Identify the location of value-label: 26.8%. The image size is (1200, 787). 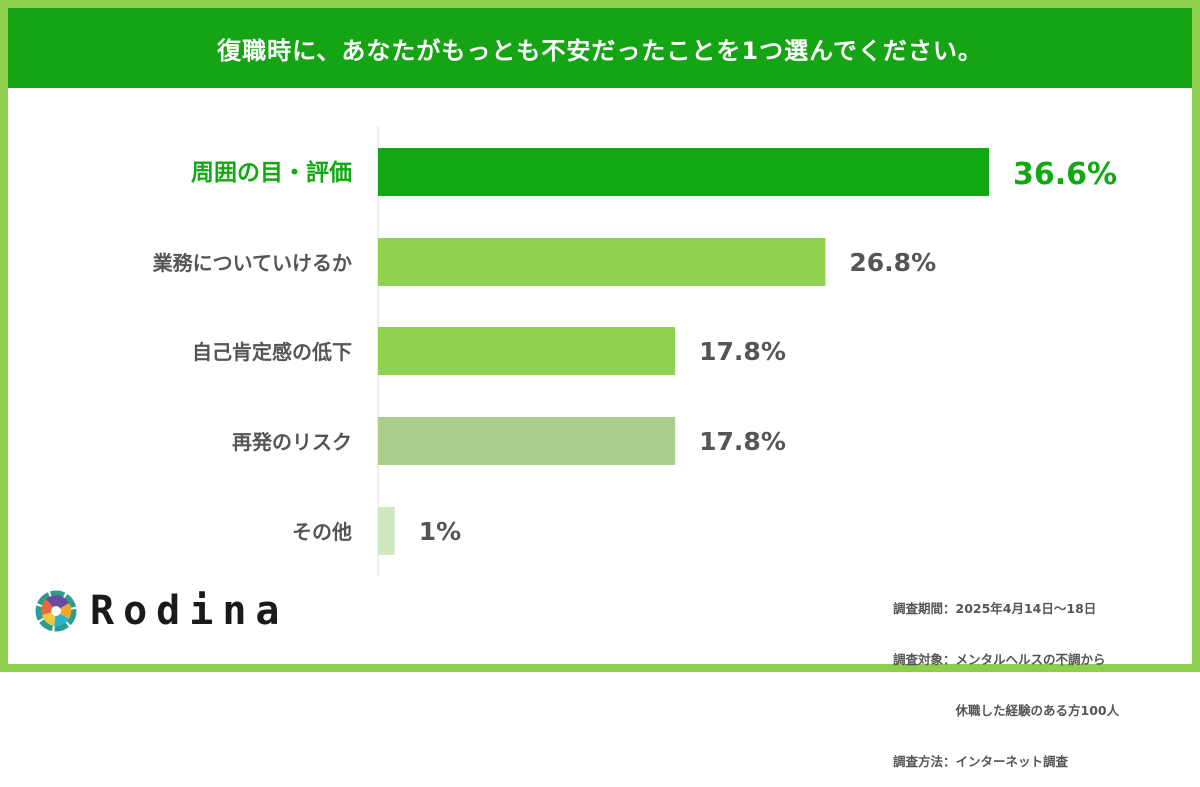
(892, 262).